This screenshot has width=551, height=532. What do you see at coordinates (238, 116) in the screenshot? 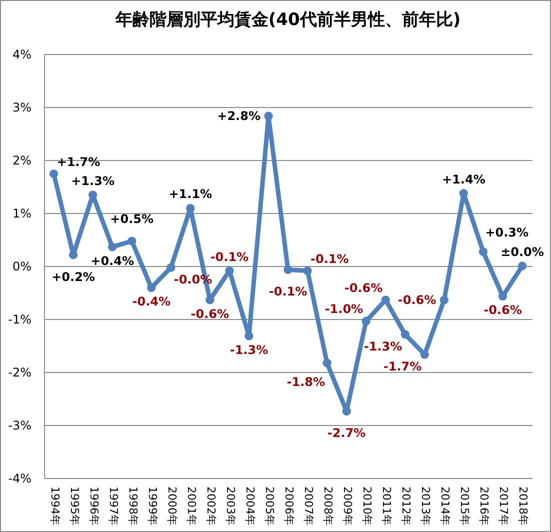
I see `data-label: +2.8%` at bounding box center [238, 116].